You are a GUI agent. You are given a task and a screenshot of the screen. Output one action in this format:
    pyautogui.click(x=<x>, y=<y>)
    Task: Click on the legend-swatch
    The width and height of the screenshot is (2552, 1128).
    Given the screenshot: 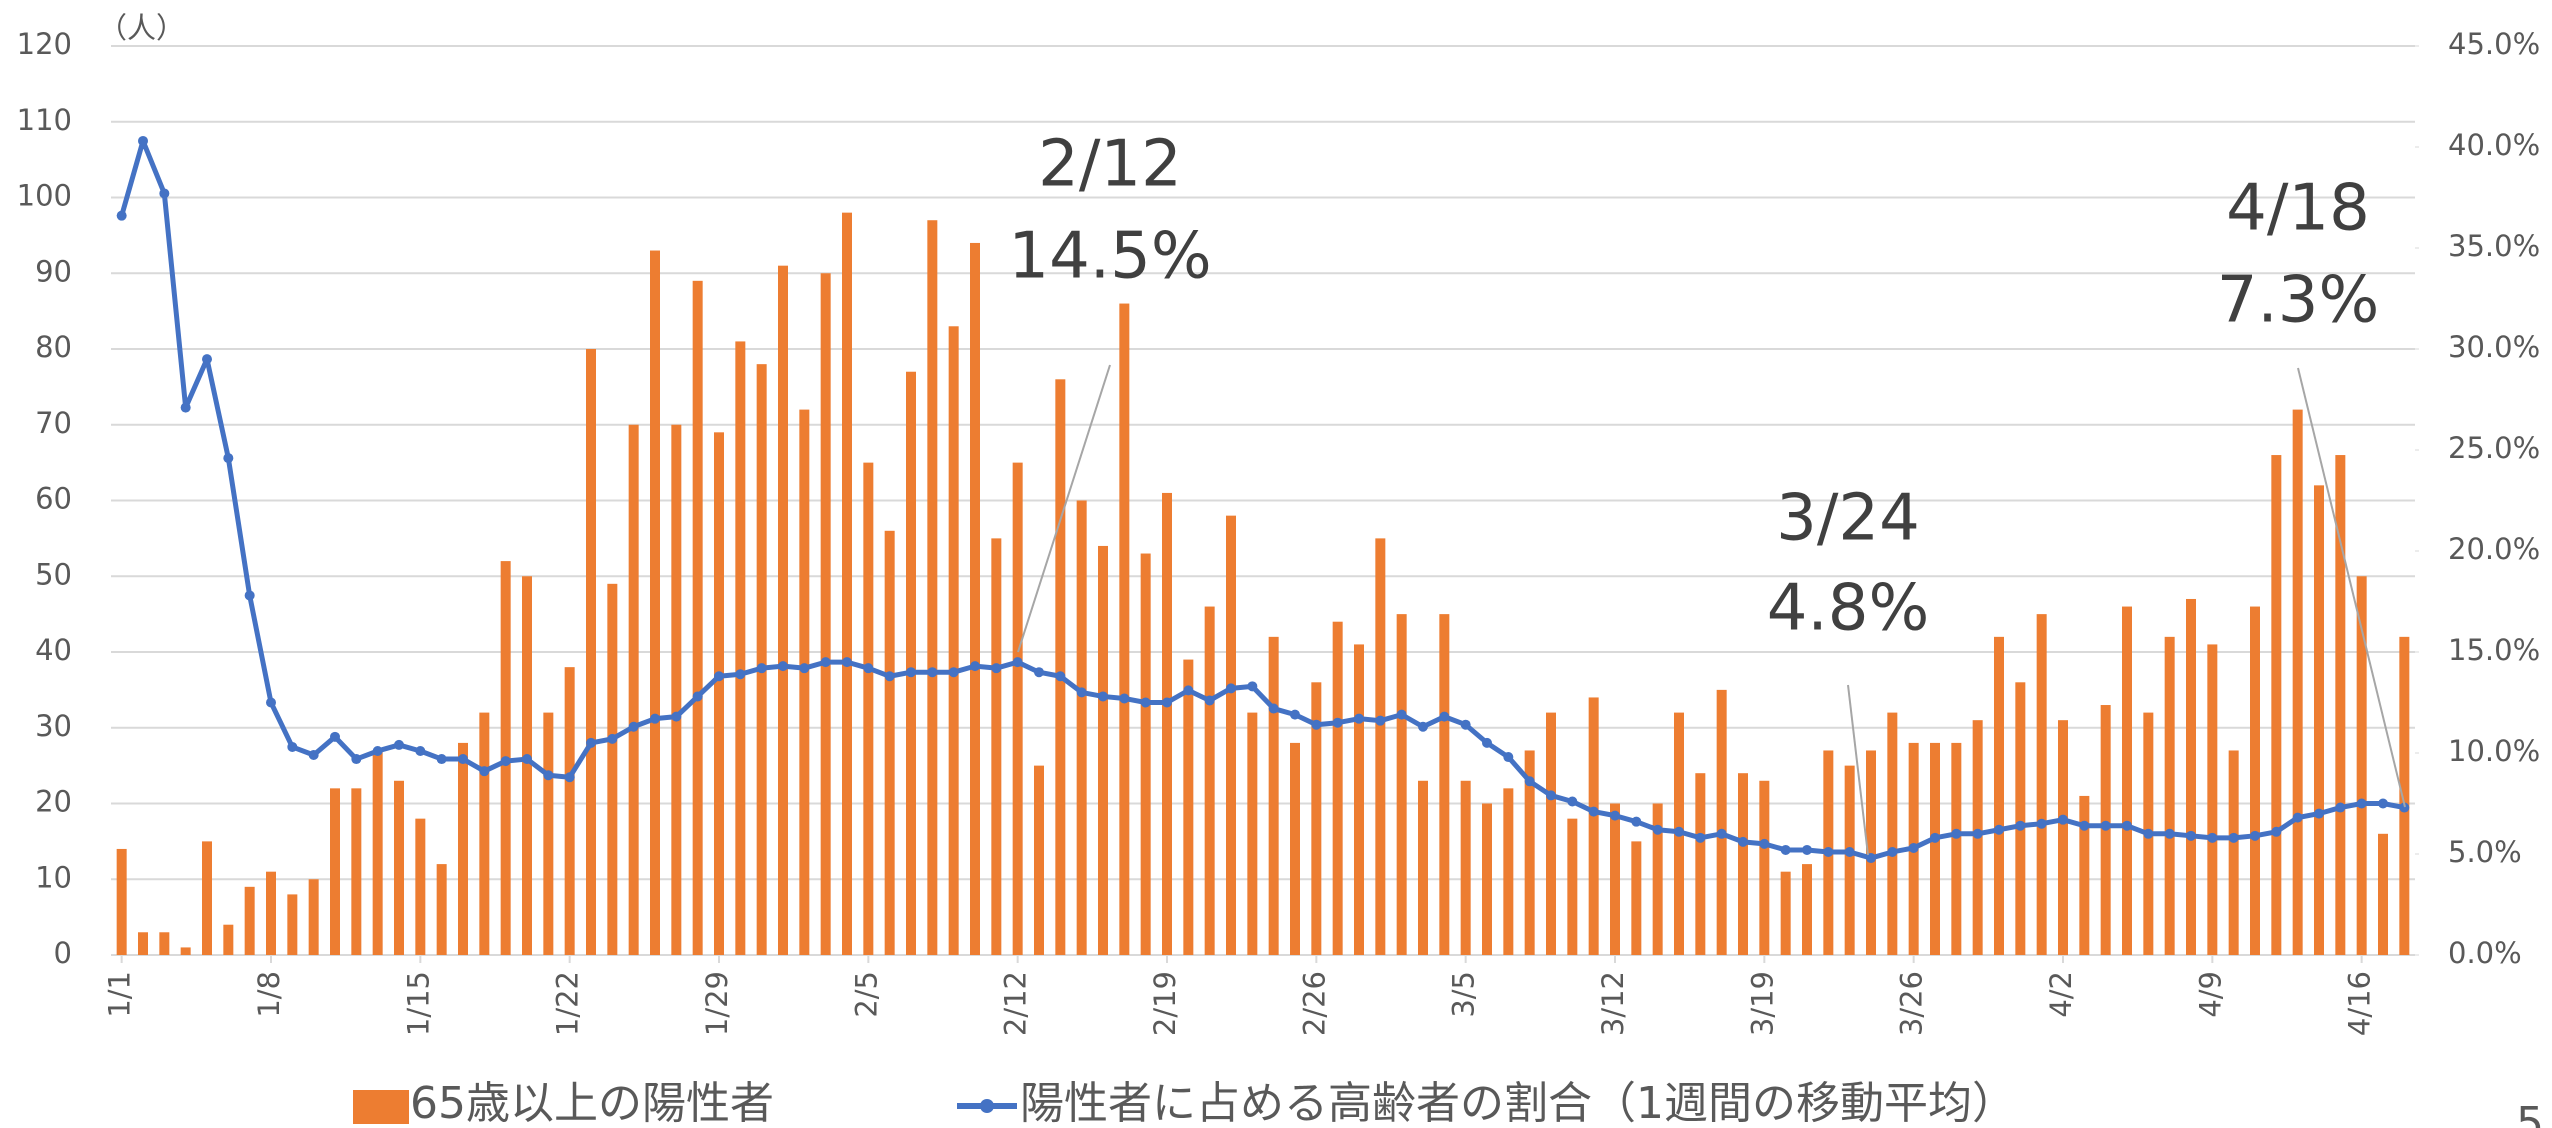 What is the action you would take?
    pyautogui.click(x=381, y=1107)
    